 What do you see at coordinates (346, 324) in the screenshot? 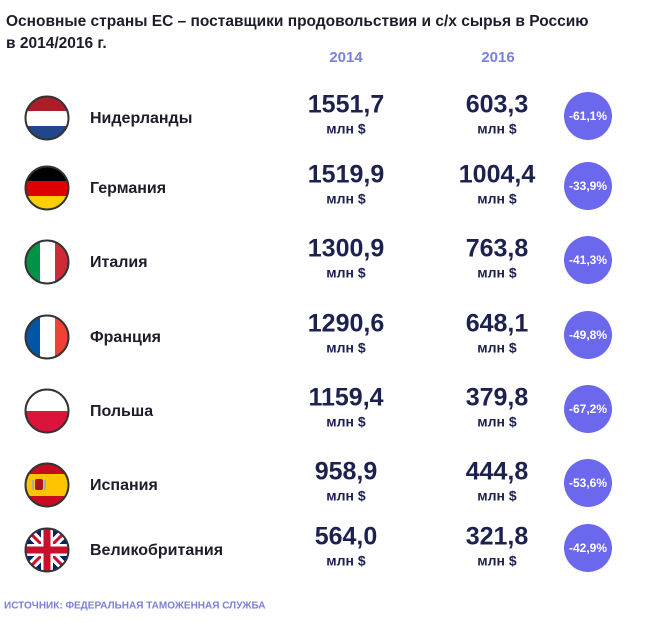
I see `value-2014: 1290,6` at bounding box center [346, 324].